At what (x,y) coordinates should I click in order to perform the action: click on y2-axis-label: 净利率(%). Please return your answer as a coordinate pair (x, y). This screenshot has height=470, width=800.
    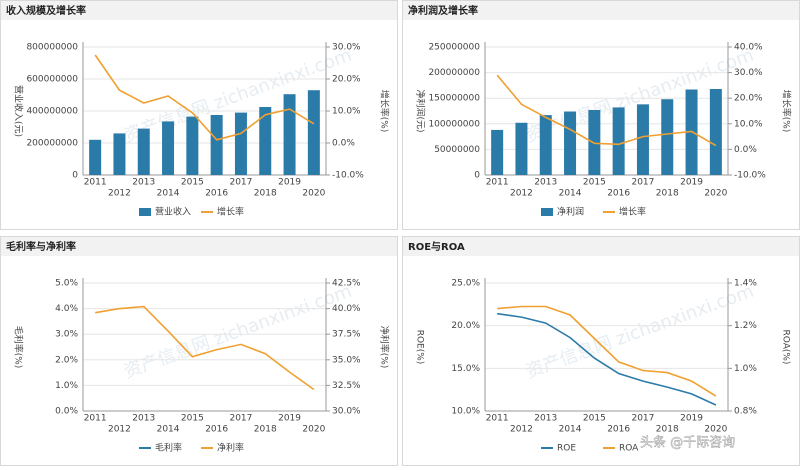
    Looking at the image, I should click on (385, 347).